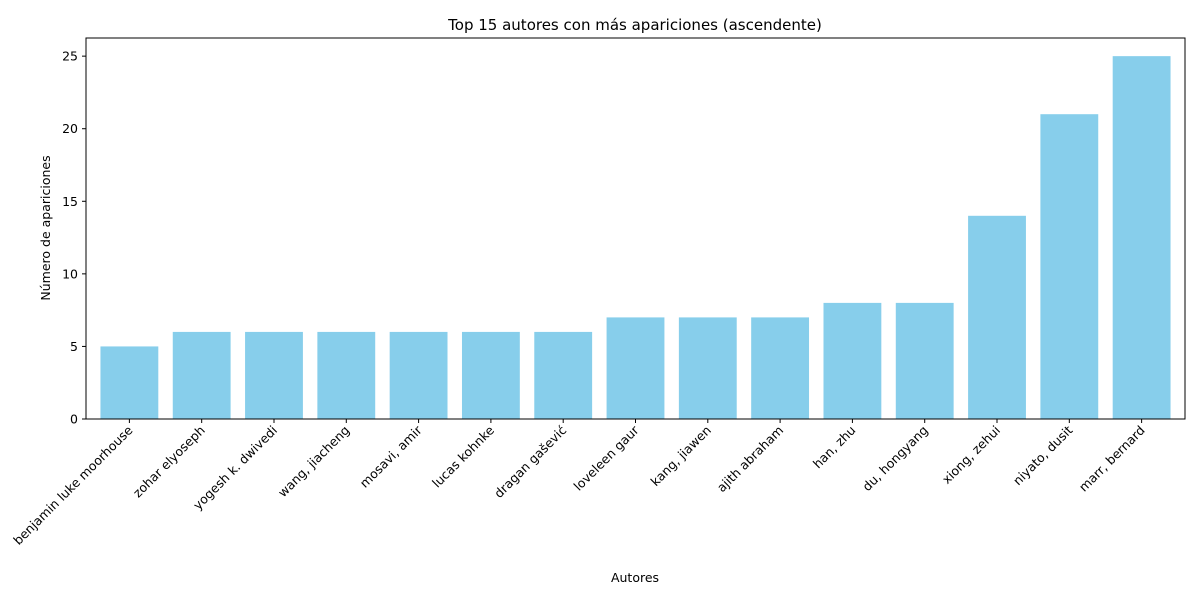 Image resolution: width=1200 pixels, height=600 pixels. I want to click on y-tick-label-0: 0, so click(74, 419).